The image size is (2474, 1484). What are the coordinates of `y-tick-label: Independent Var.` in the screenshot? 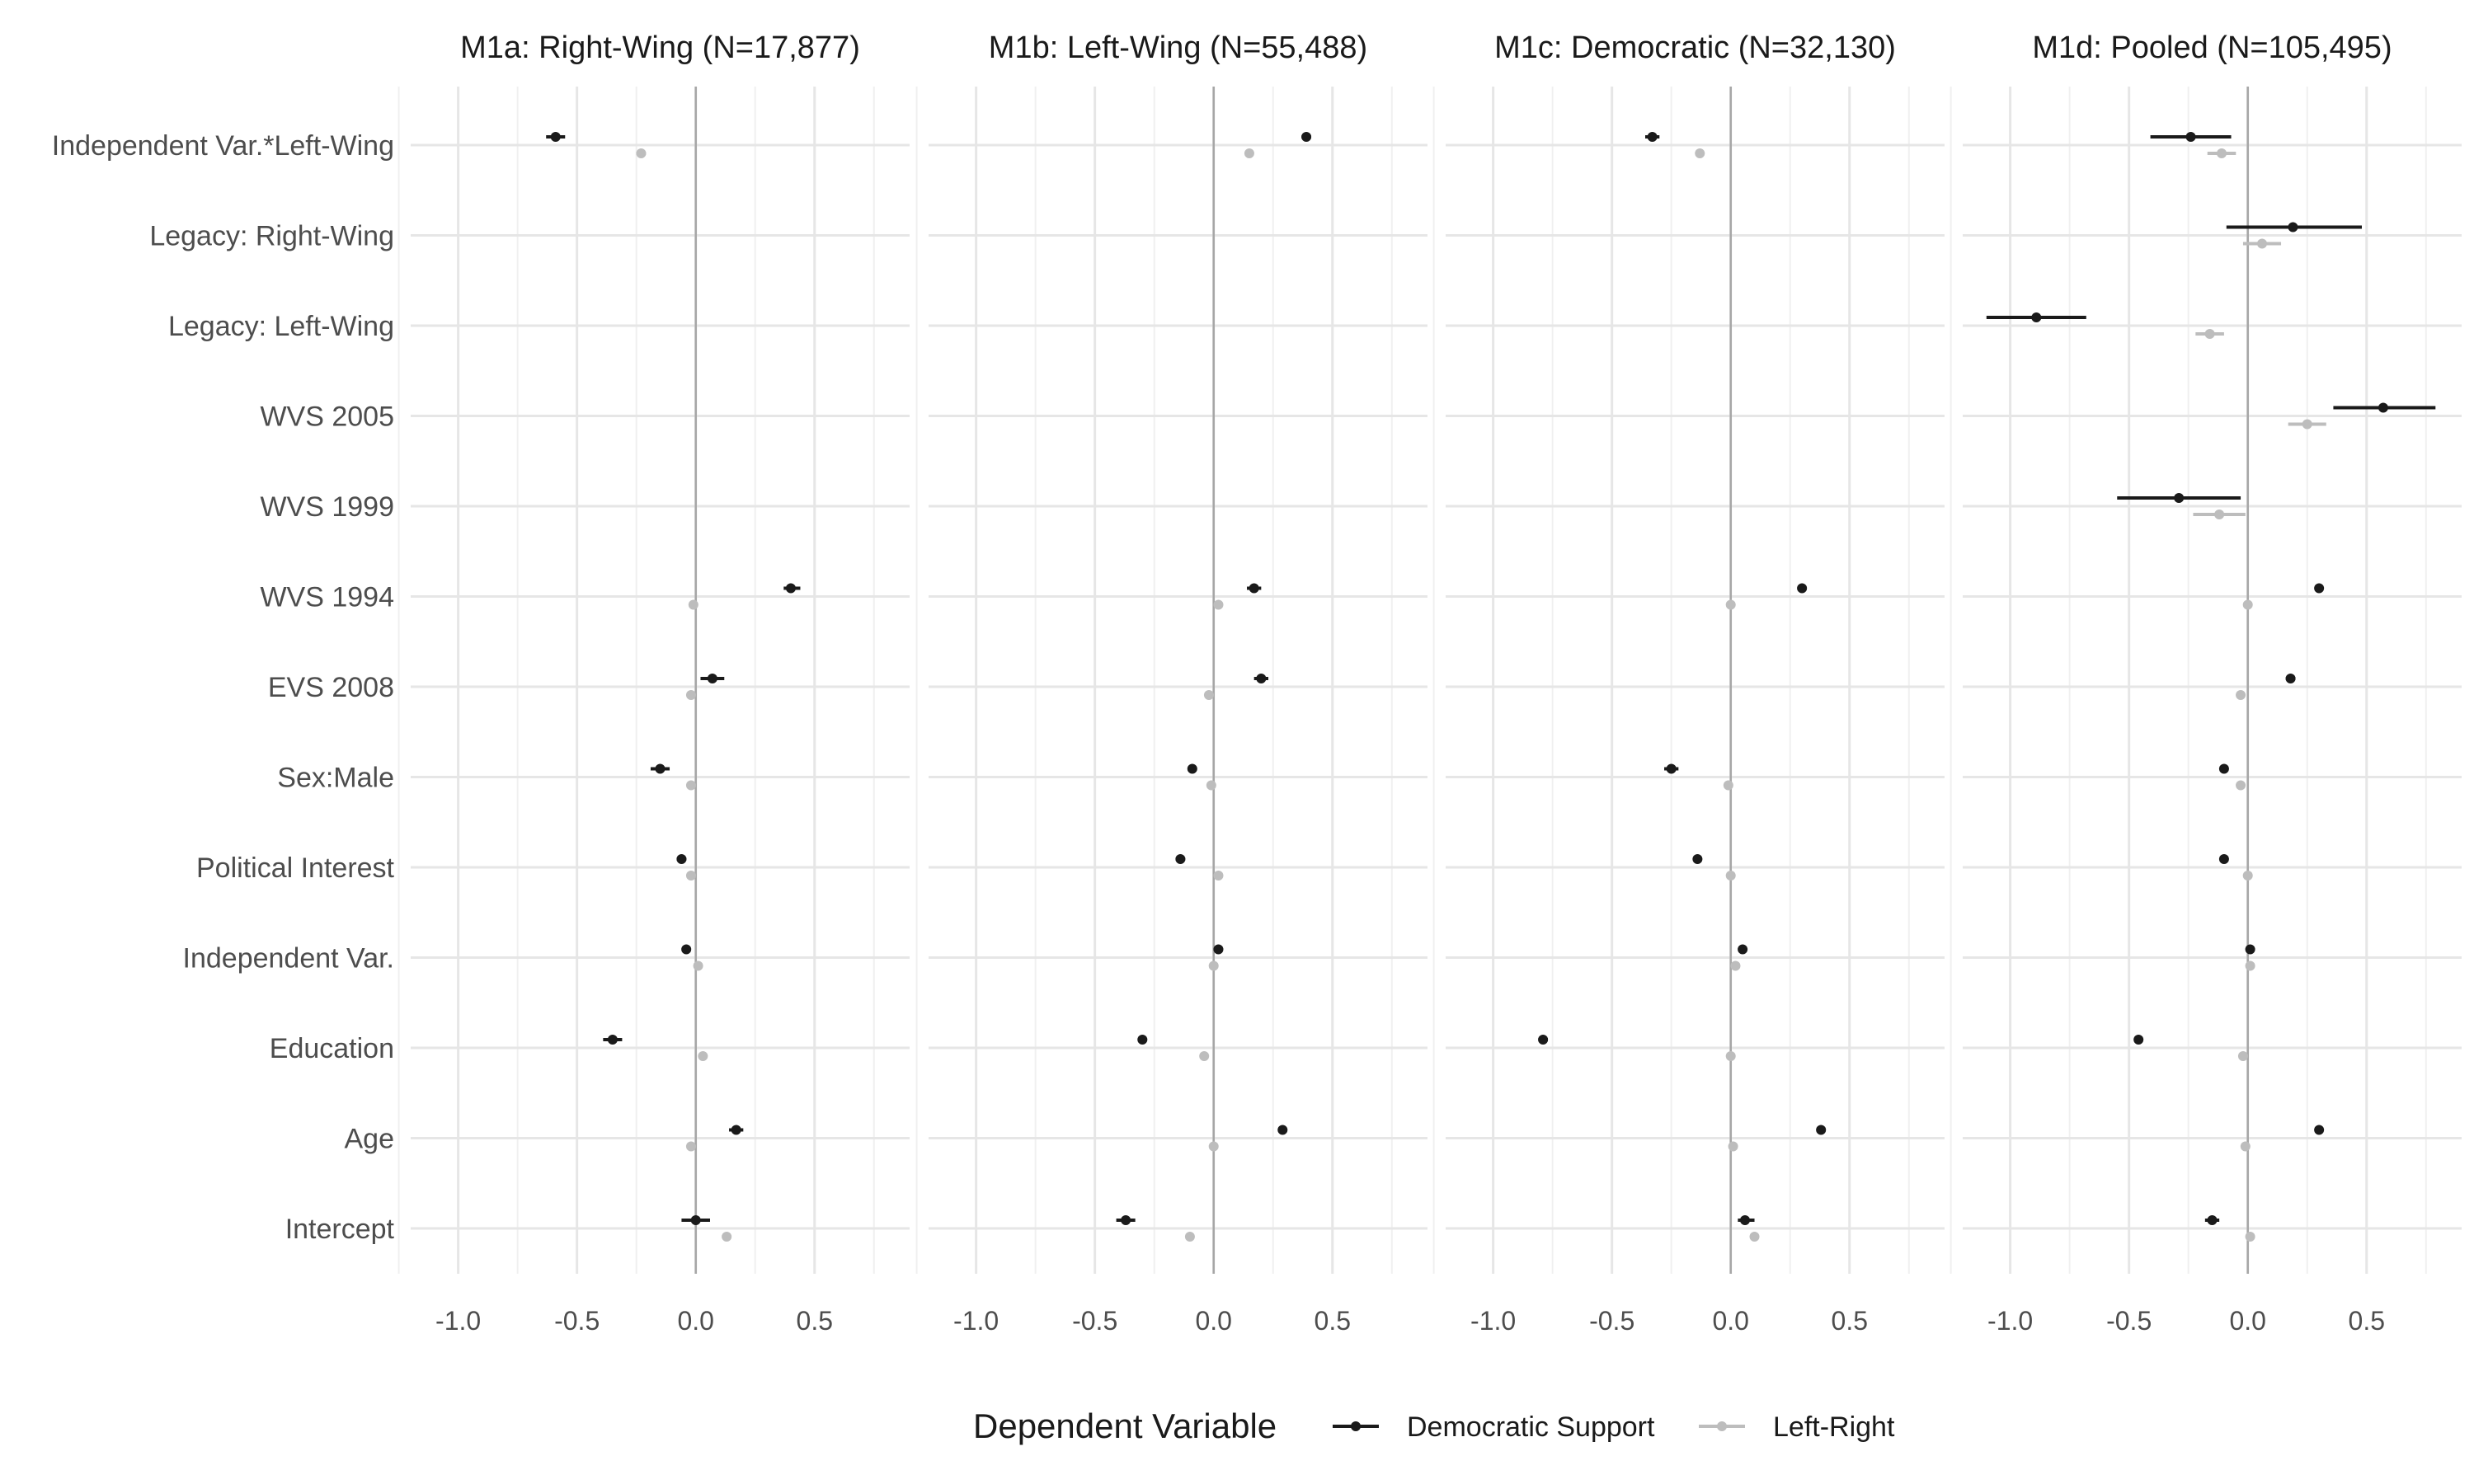 It's located at (288, 958).